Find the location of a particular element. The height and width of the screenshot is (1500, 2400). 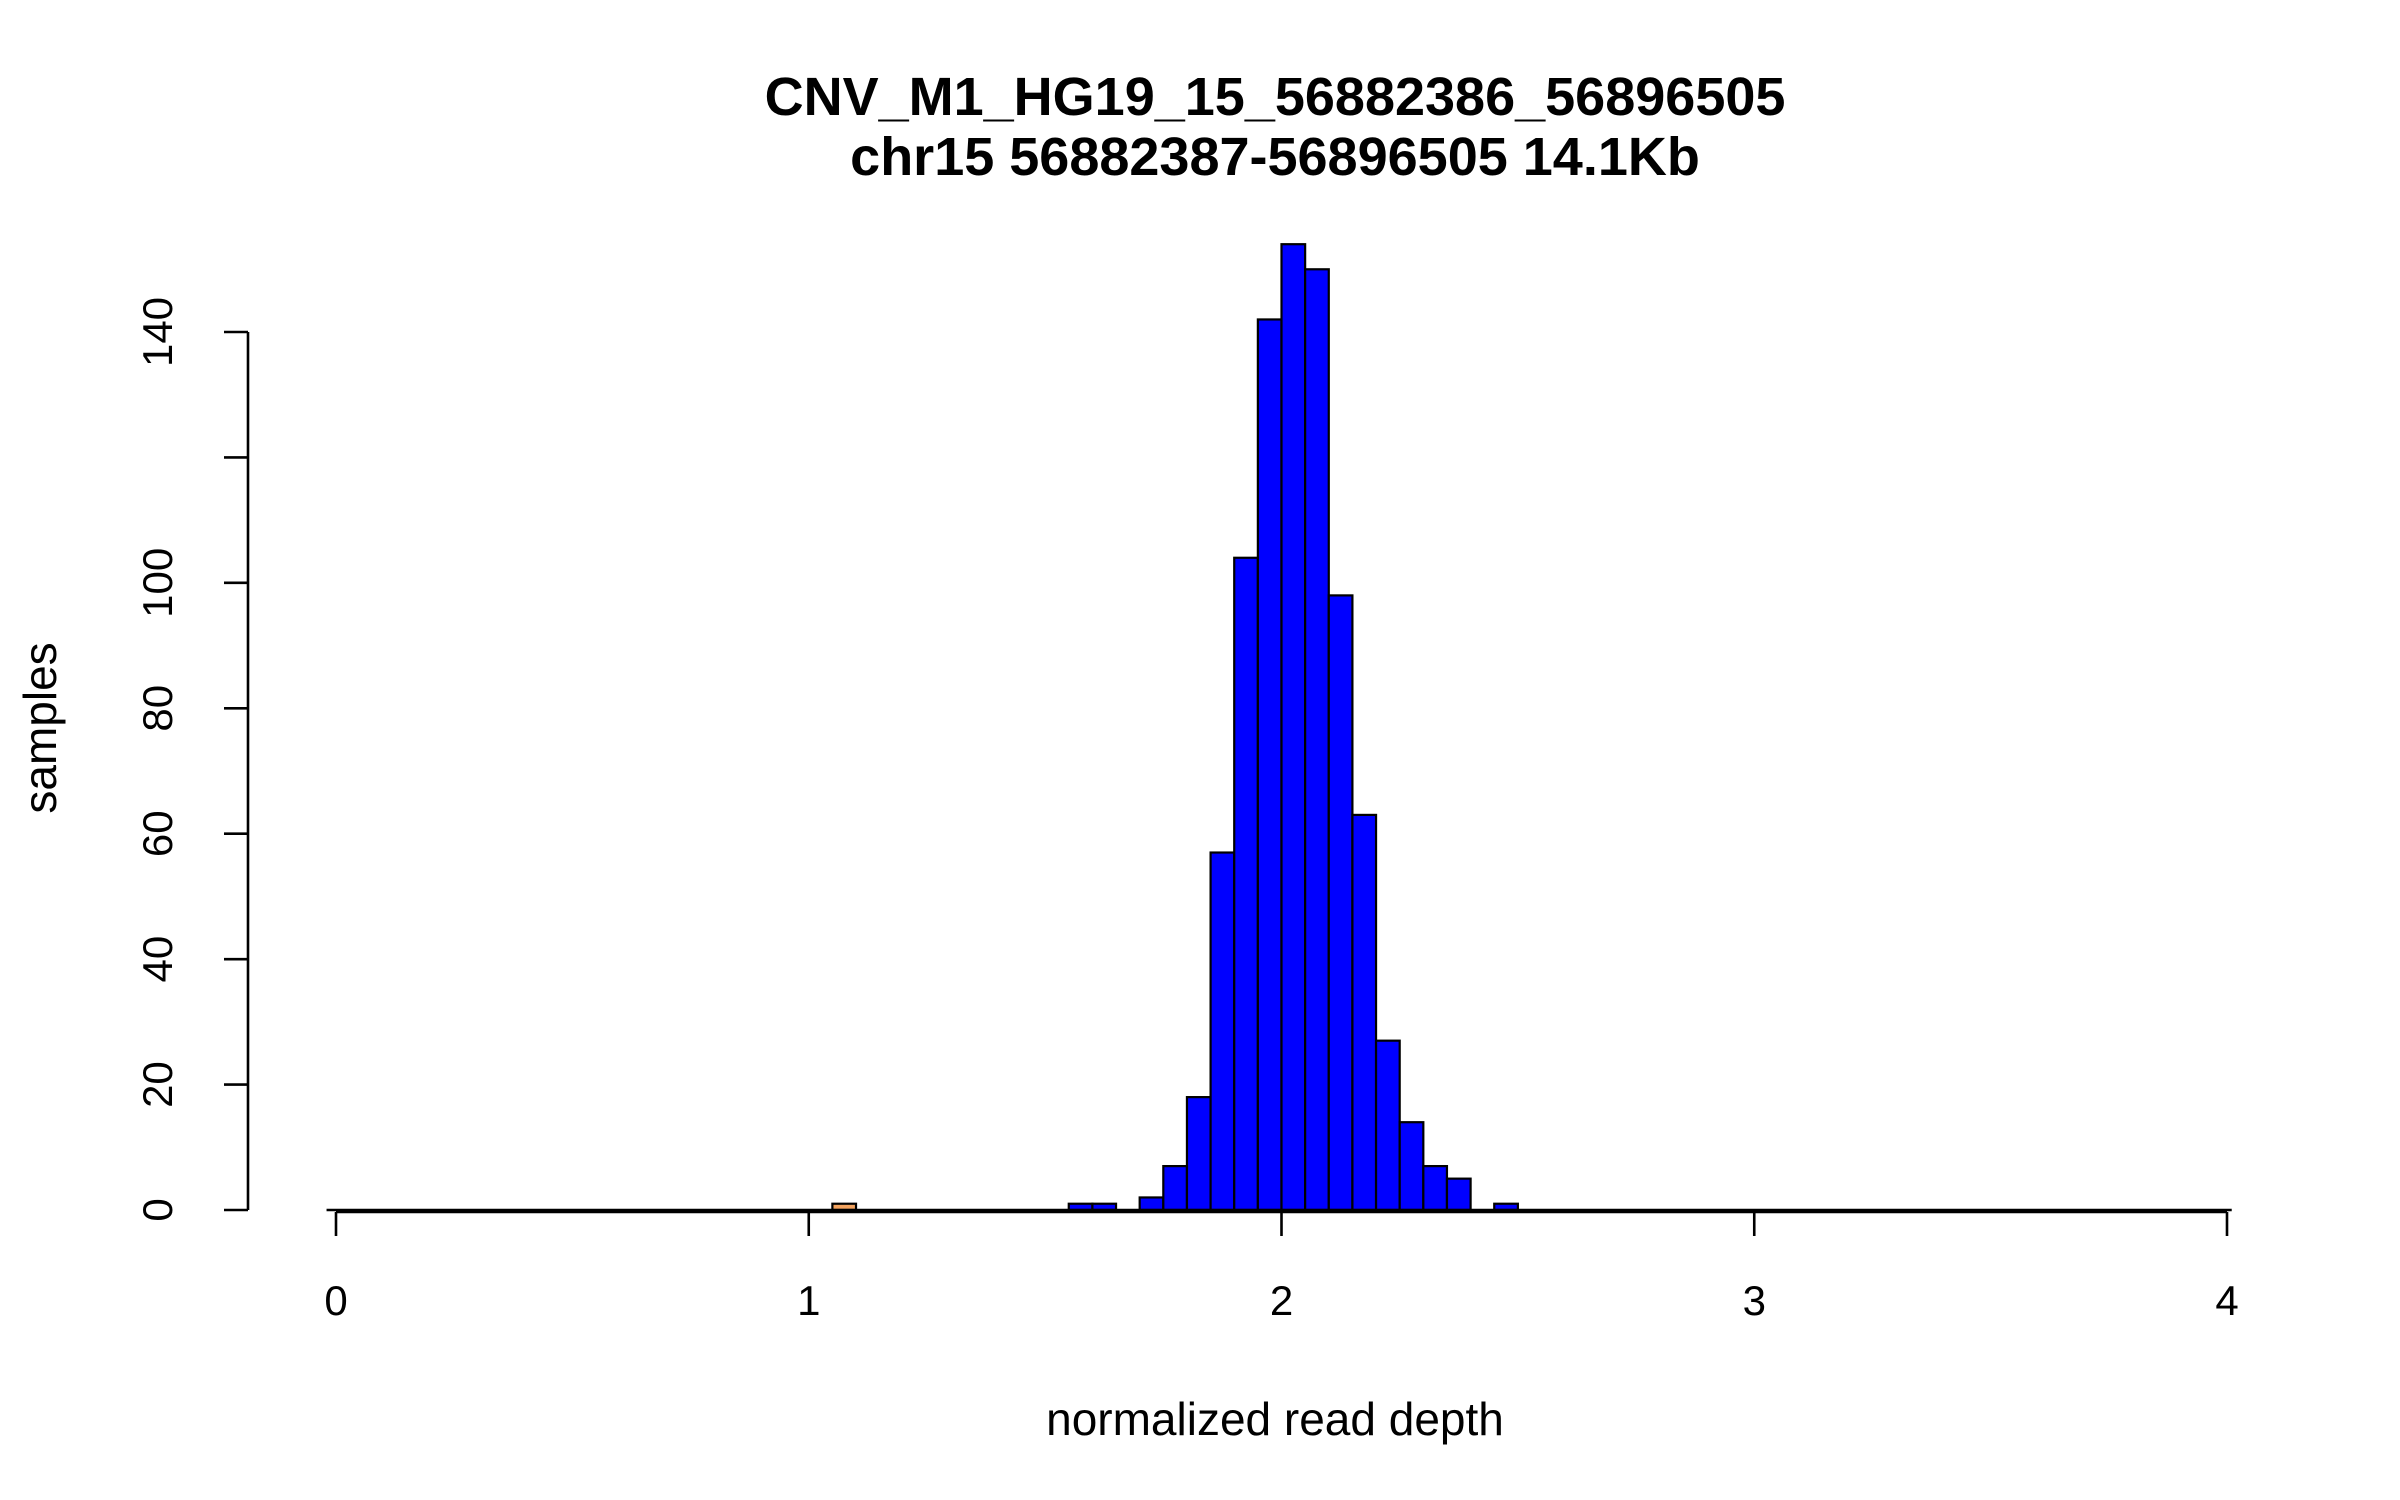

x-tick-label-4: 4 is located at coordinates (2226, 1300).